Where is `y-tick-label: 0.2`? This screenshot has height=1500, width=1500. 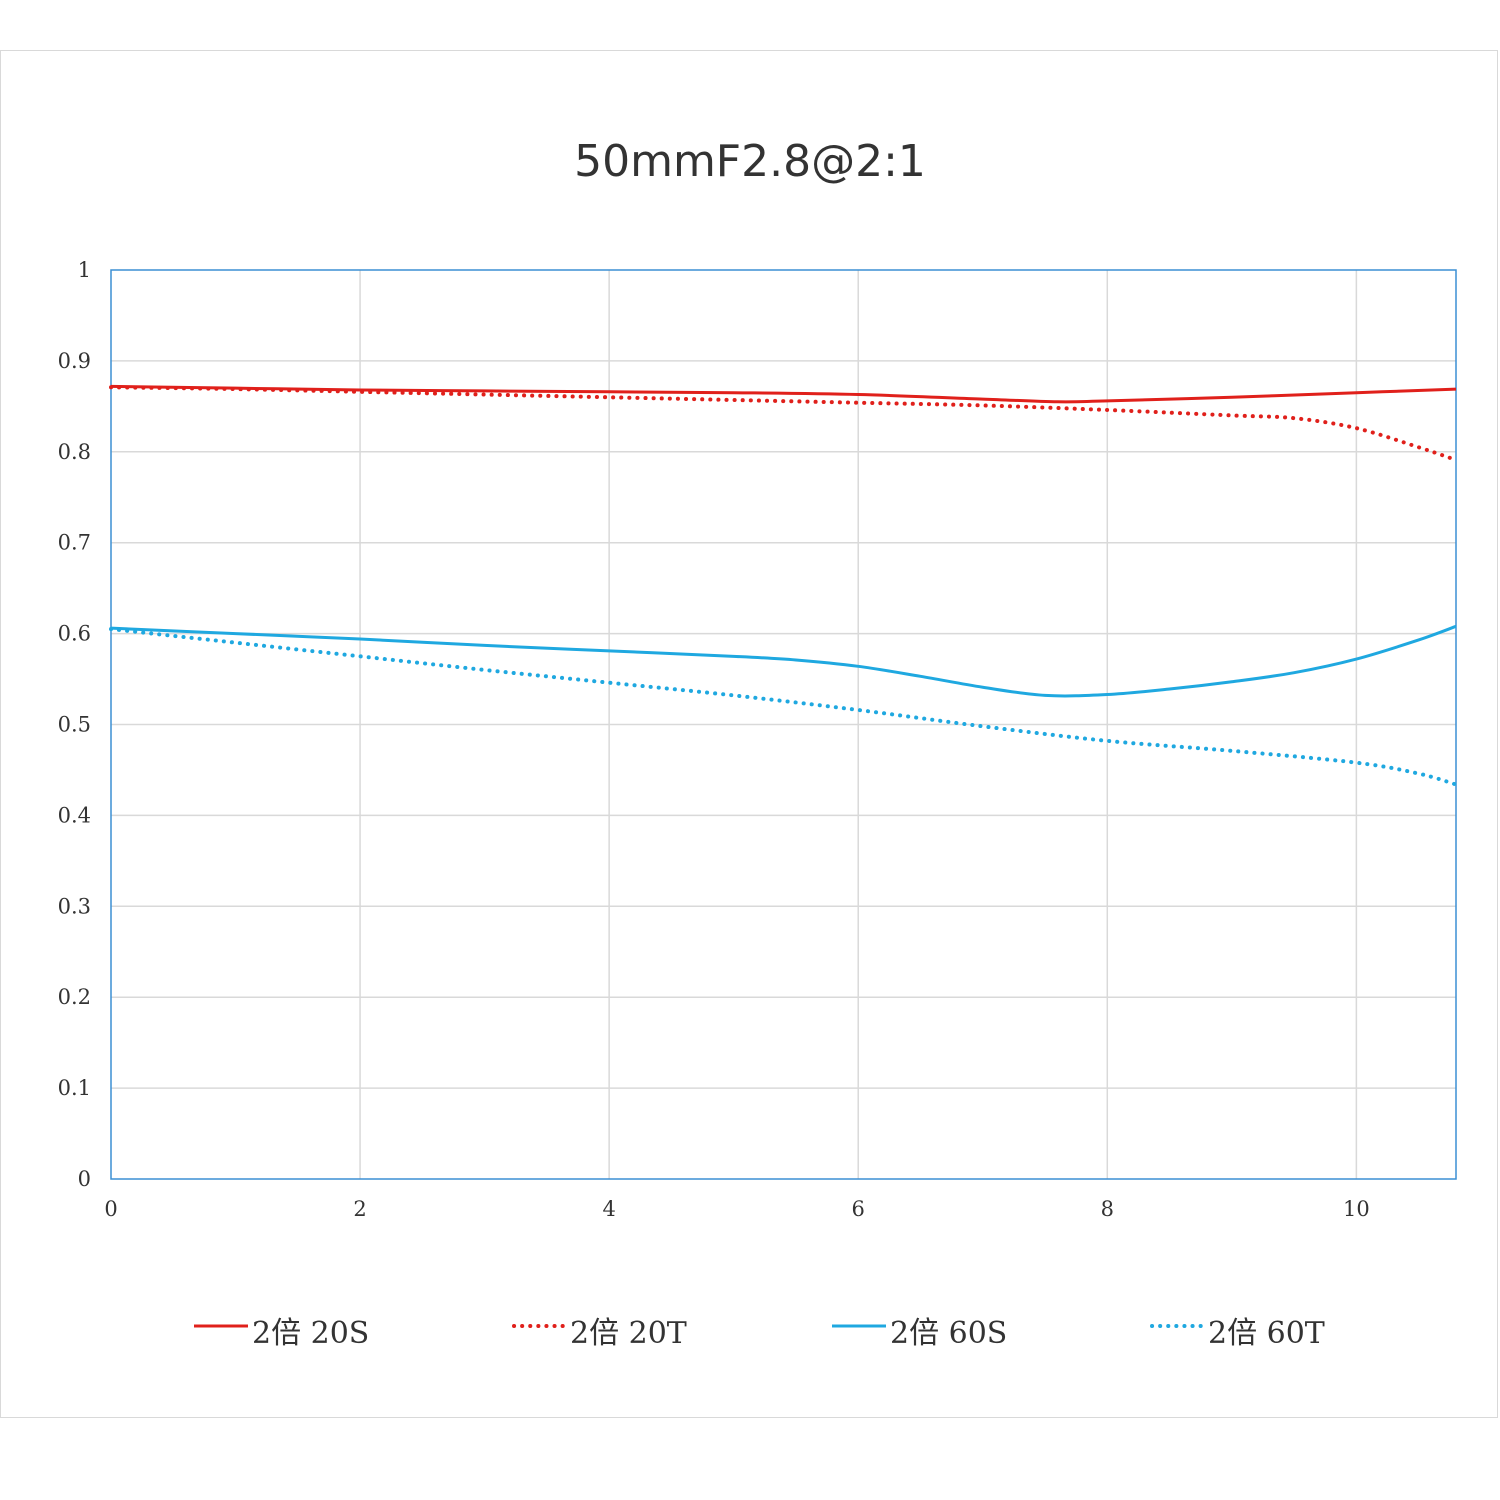
y-tick-label: 0.2 is located at coordinates (74, 997).